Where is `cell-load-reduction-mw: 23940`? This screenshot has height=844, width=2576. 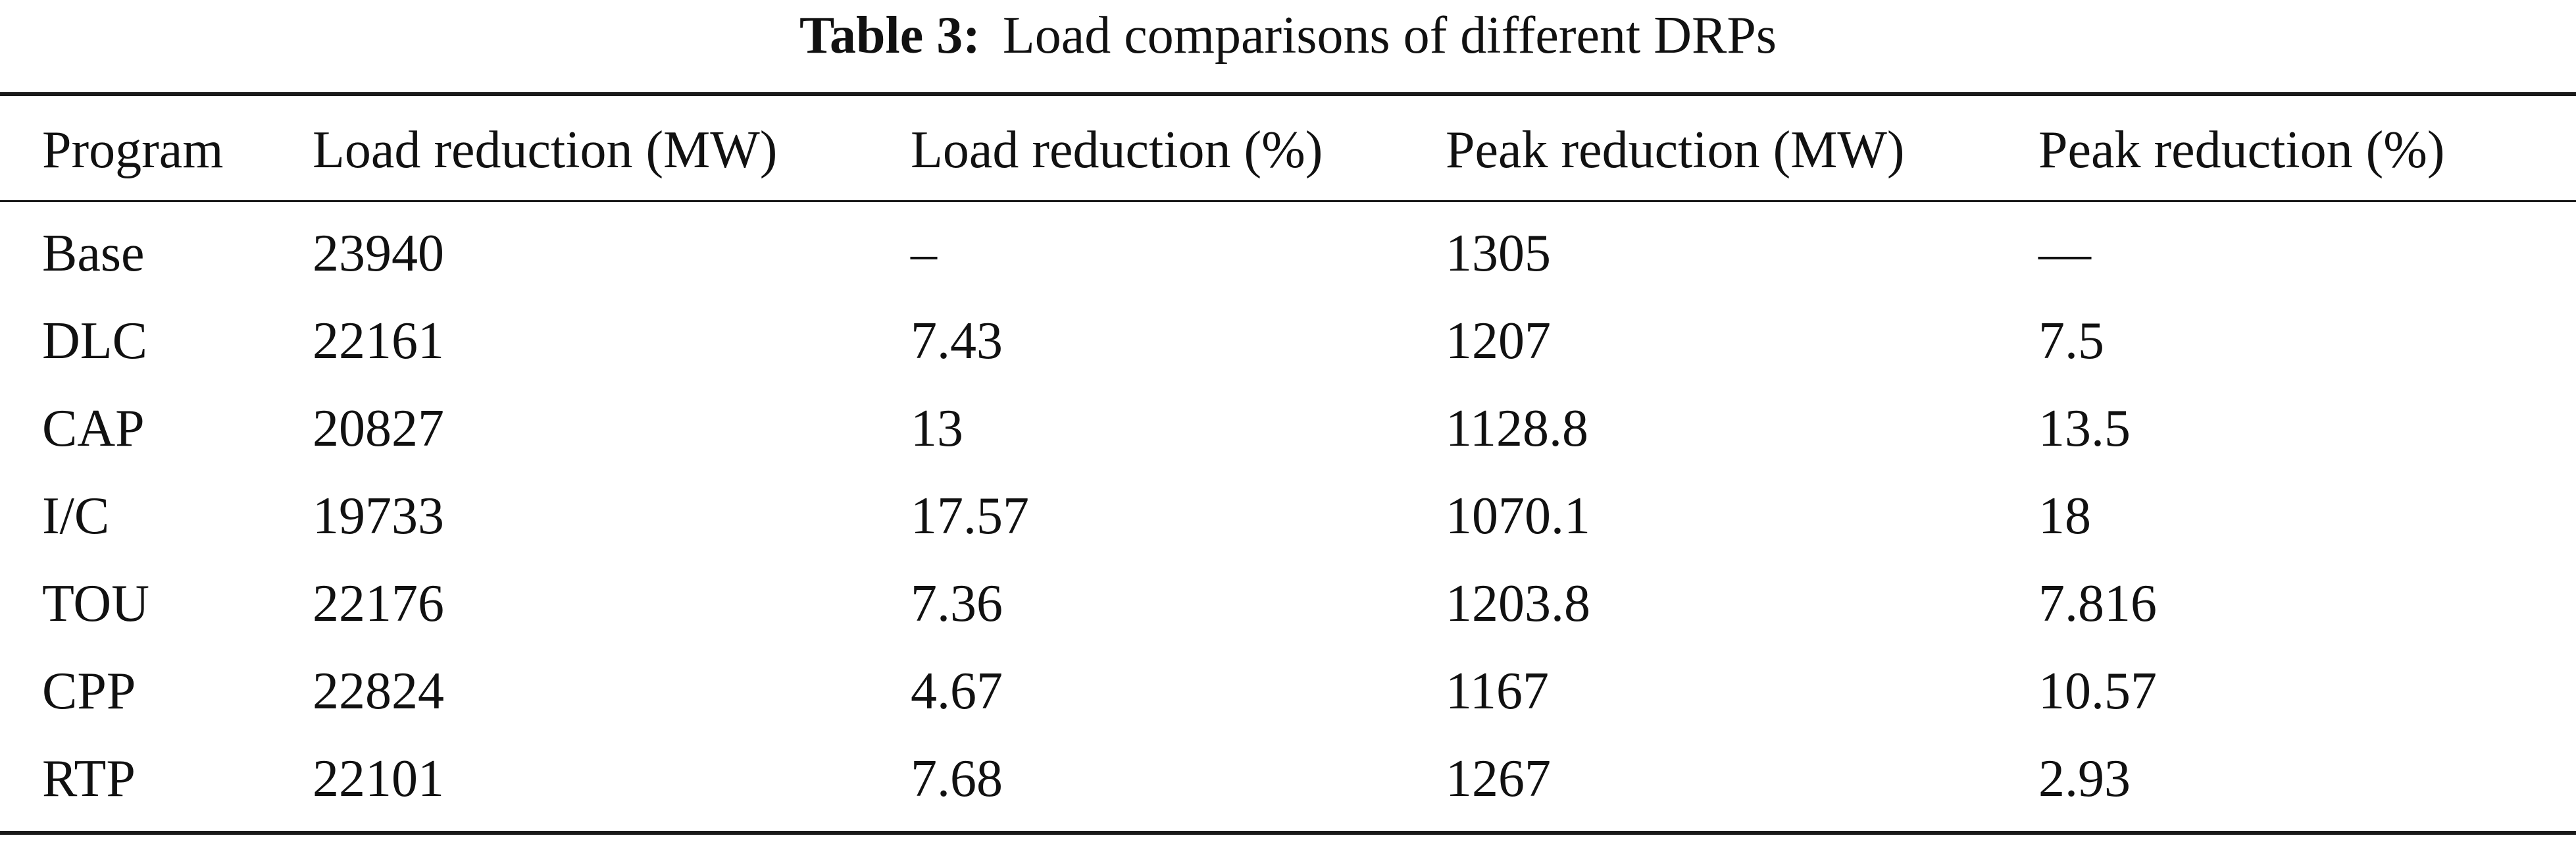
cell-load-reduction-mw: 23940 is located at coordinates (378, 253).